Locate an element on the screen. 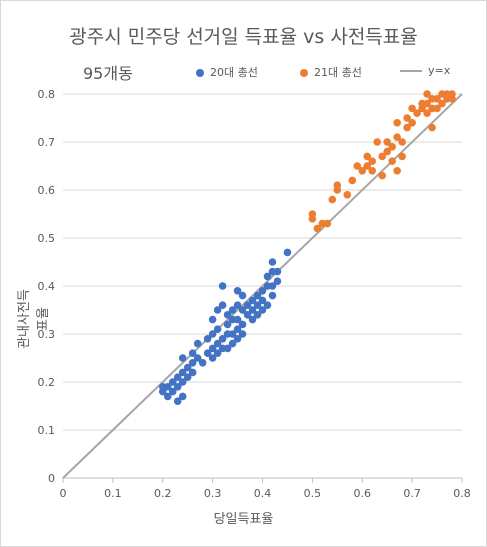  y-tick-label: 0.8 is located at coordinates (47, 94).